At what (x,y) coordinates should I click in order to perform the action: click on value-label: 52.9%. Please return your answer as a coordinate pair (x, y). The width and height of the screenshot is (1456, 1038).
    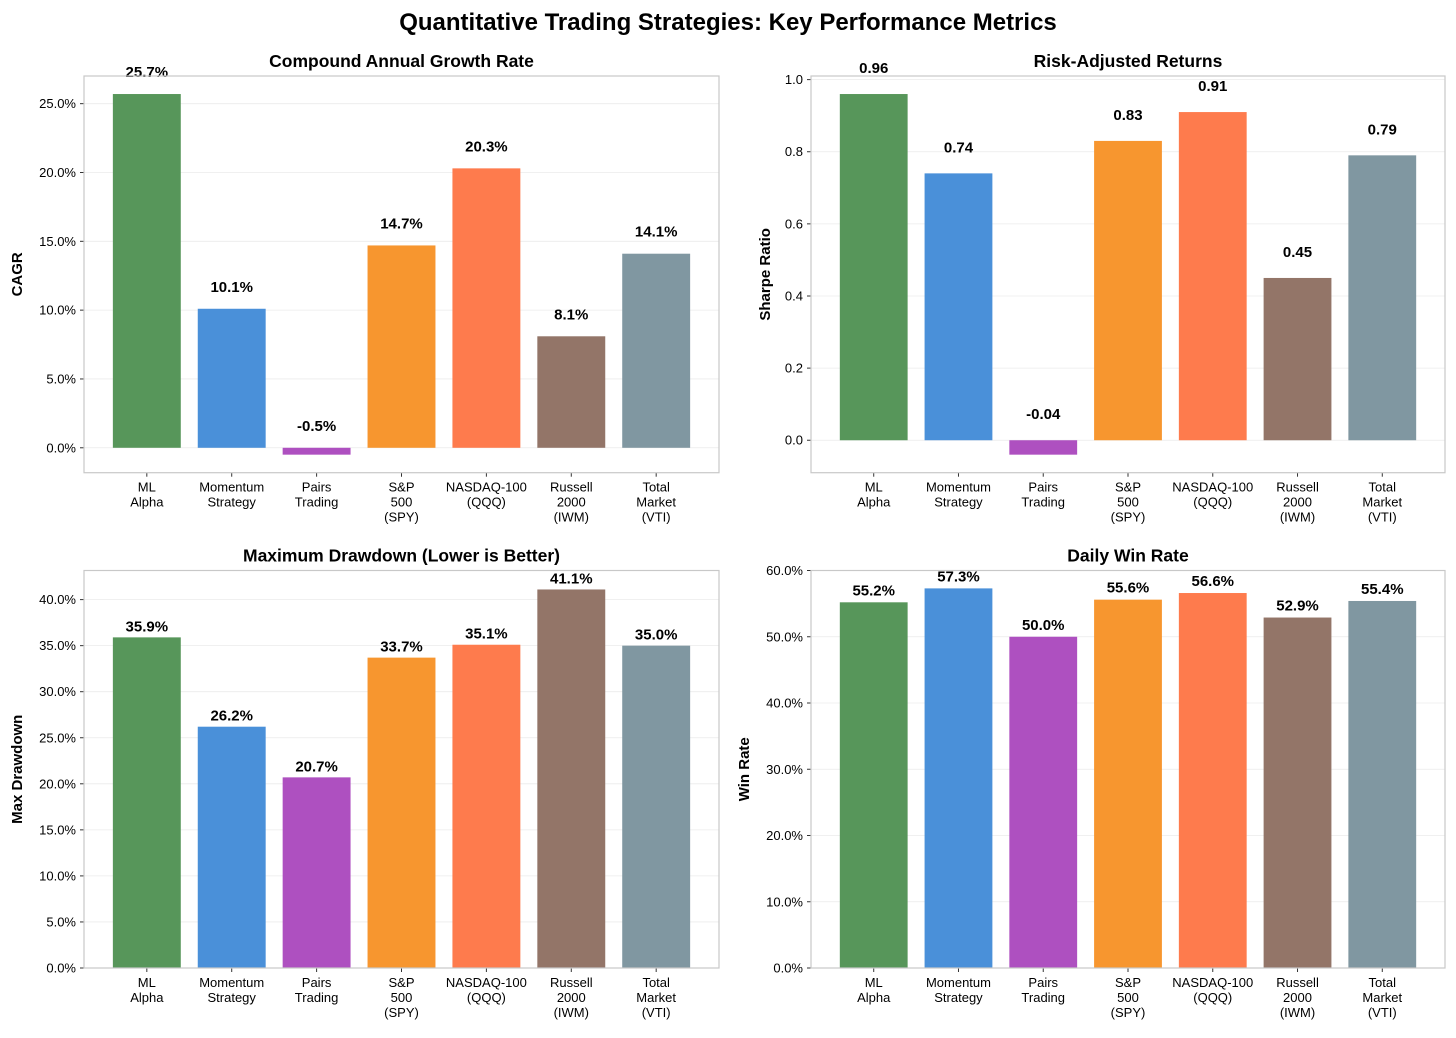
    Looking at the image, I should click on (1297, 606).